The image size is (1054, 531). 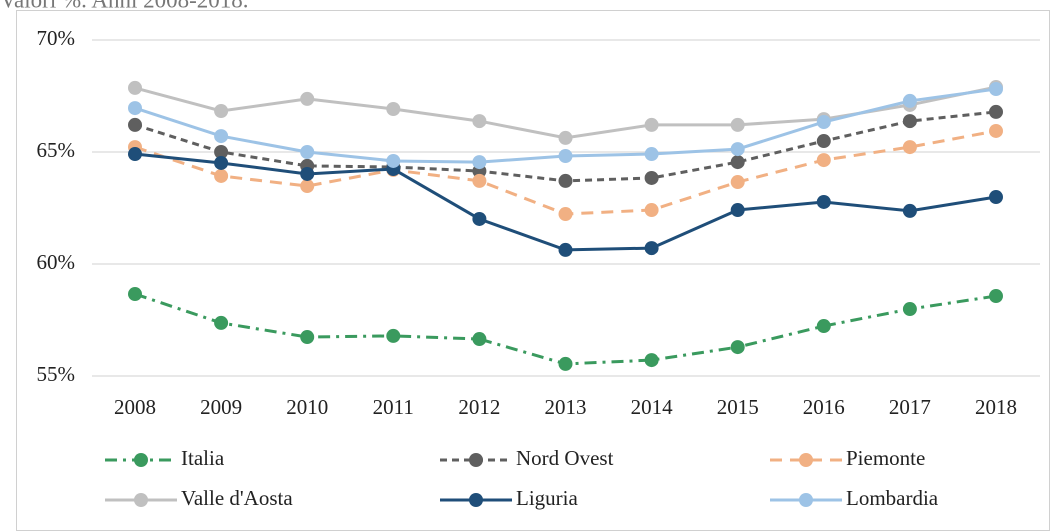 What do you see at coordinates (547, 498) in the screenshot?
I see `legend-label: Liguria` at bounding box center [547, 498].